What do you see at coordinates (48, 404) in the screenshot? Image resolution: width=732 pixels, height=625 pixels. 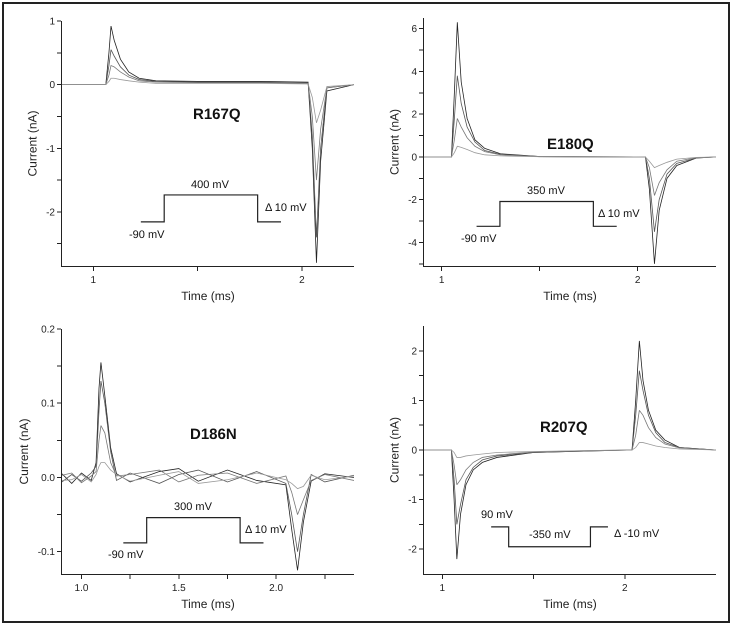 I see `y-tick-label: 0.1` at bounding box center [48, 404].